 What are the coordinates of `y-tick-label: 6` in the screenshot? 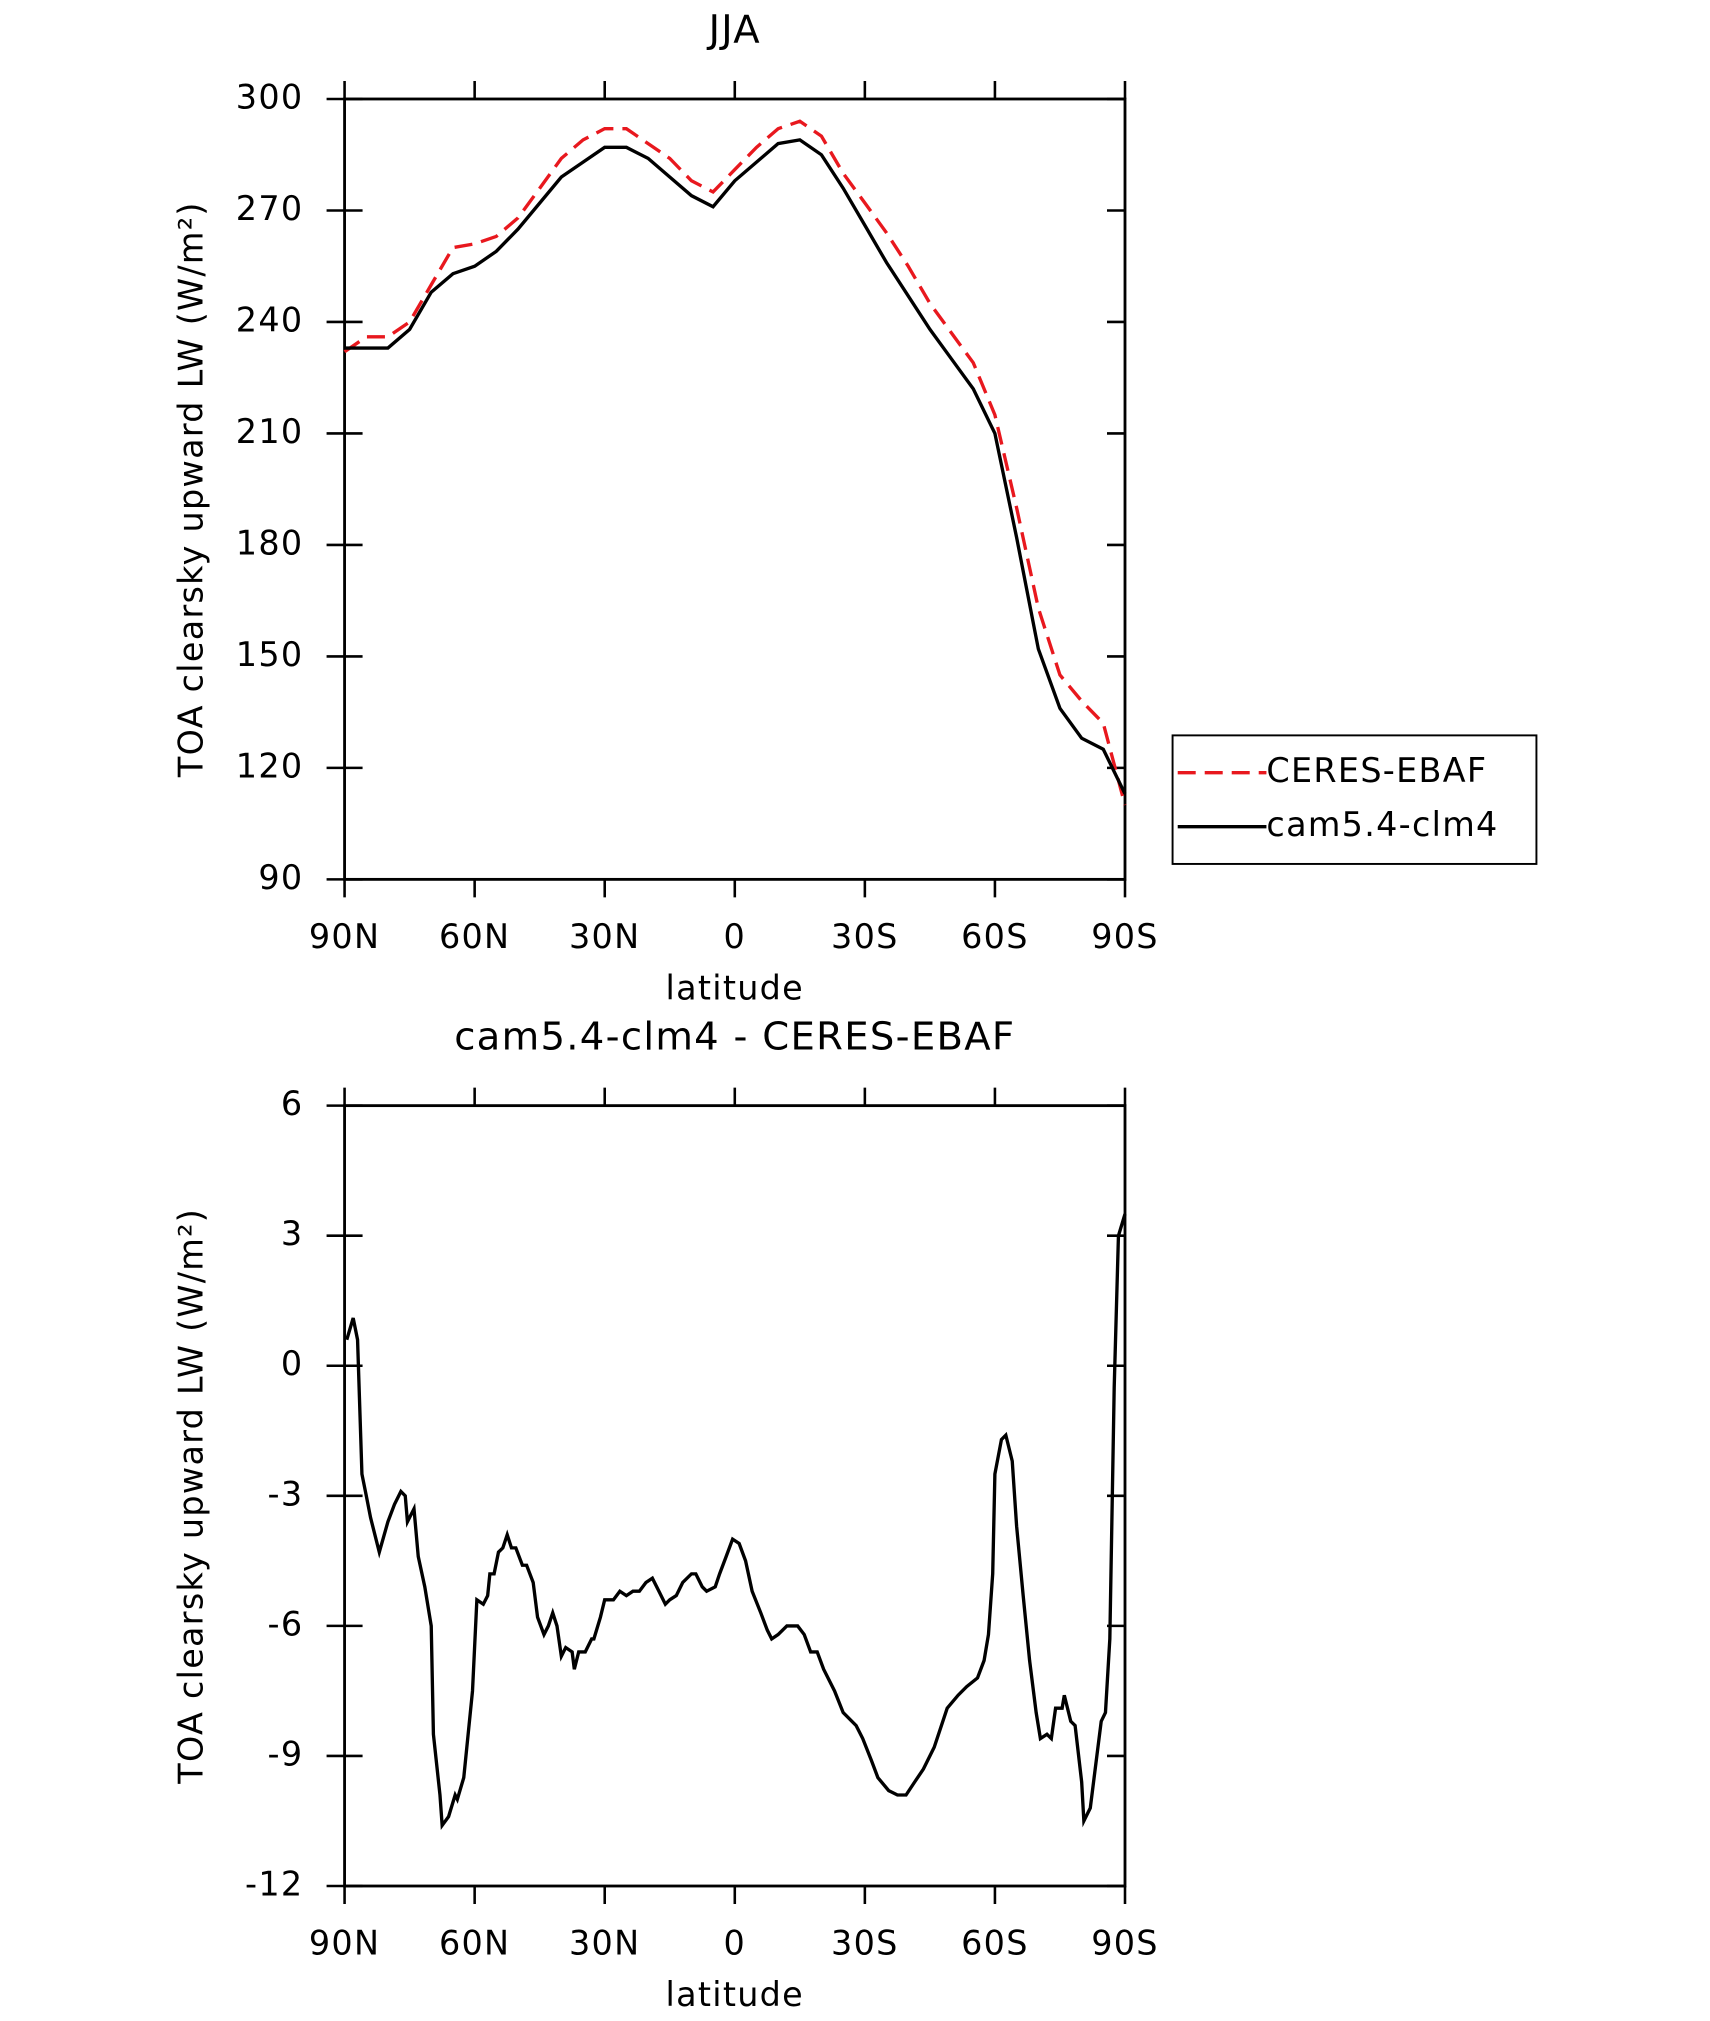 It's located at (292, 1103).